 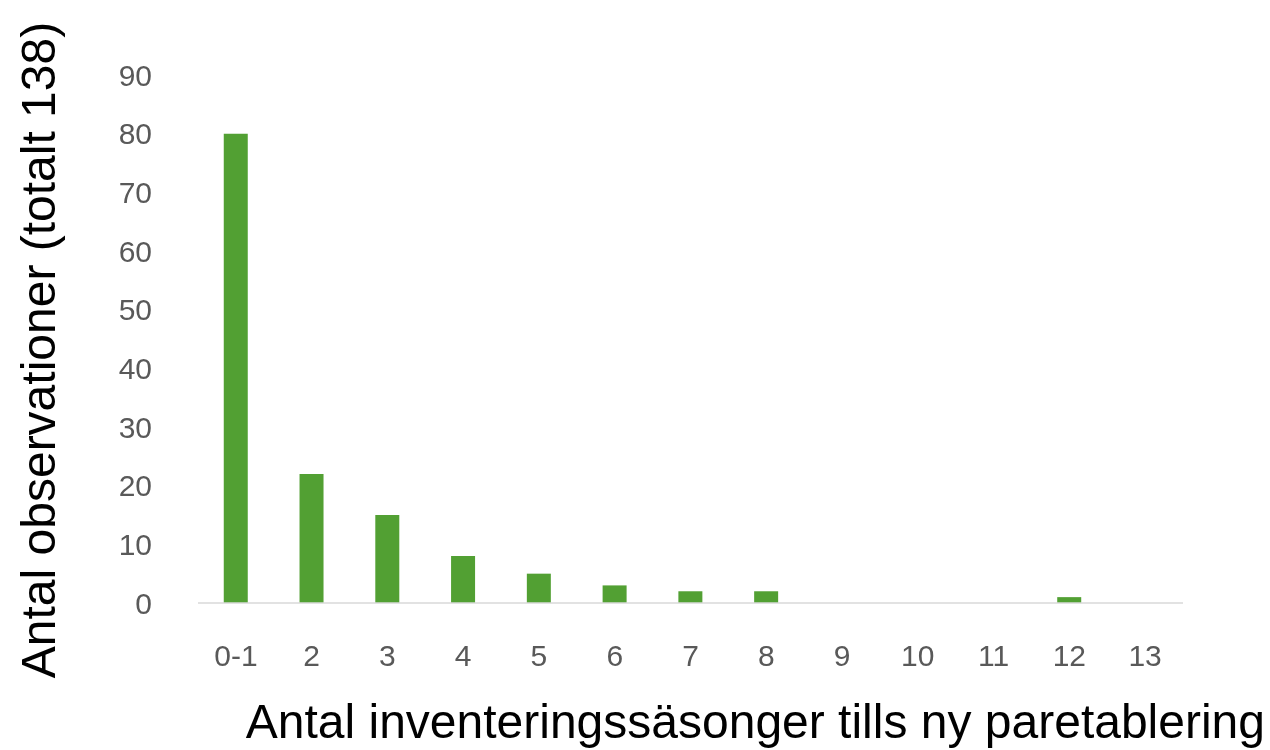 What do you see at coordinates (690, 656) in the screenshot?
I see `x-tick-label: 7` at bounding box center [690, 656].